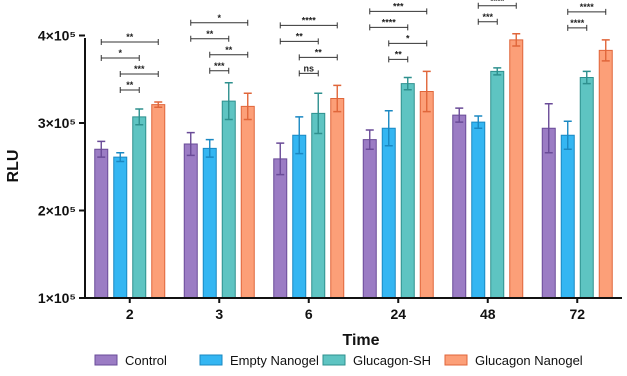 Image resolution: width=627 pixels, height=376 pixels. Describe the element at coordinates (57, 298) in the screenshot. I see `y-tick-label: 1×10⁵` at that location.